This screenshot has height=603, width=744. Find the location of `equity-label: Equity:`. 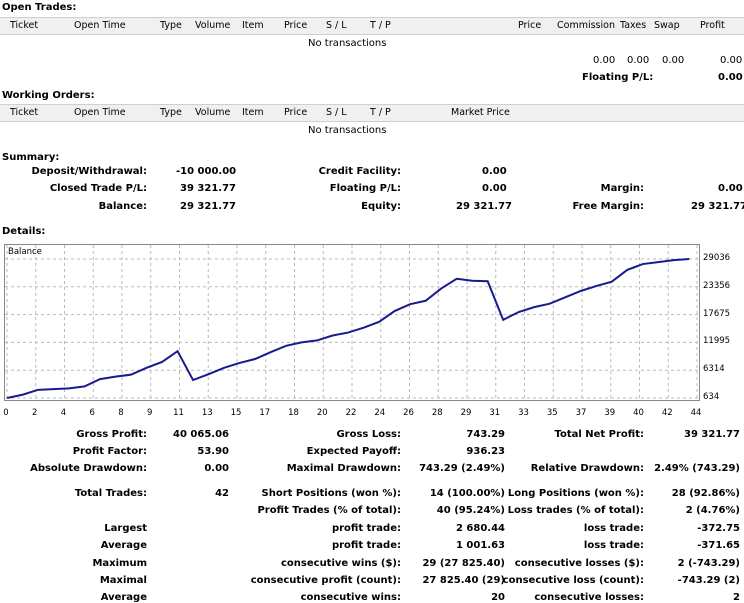

equity-label: Equity: is located at coordinates (381, 206).